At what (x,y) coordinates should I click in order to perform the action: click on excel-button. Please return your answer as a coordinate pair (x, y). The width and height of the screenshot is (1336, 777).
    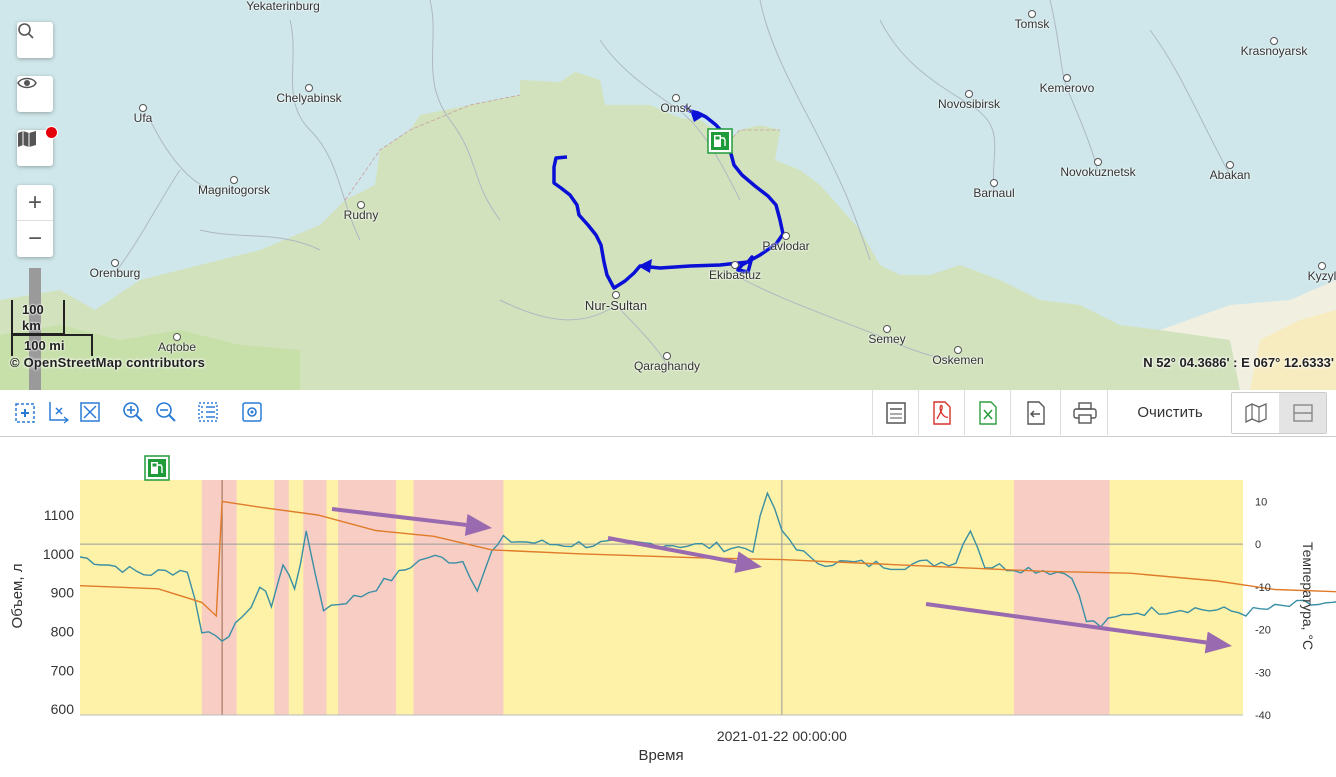
    Looking at the image, I should click on (987, 412).